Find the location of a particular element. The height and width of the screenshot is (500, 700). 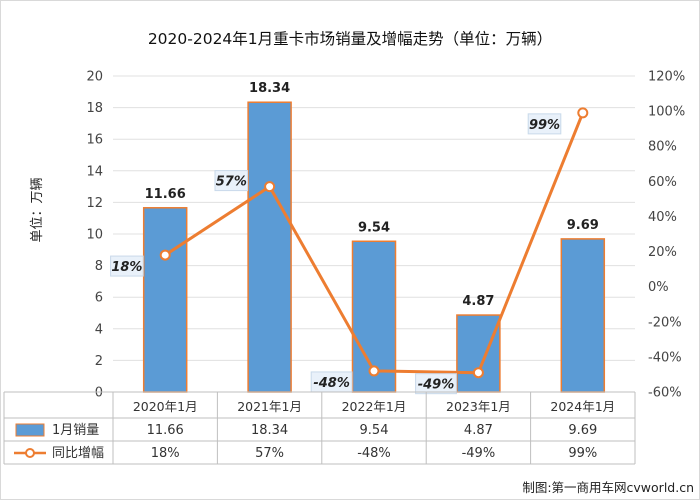

legend-bar-swatch is located at coordinates (30, 430).